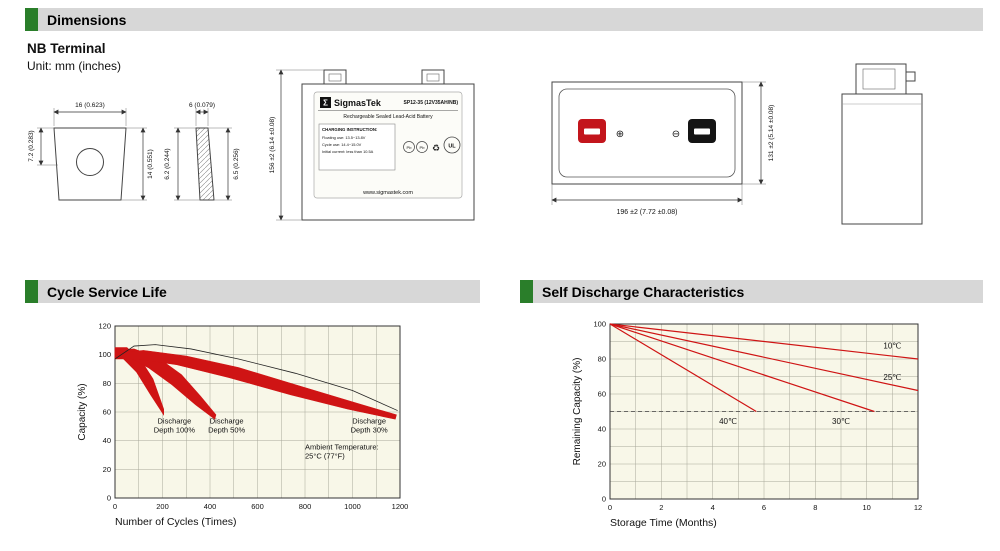 The width and height of the screenshot is (1000, 551). What do you see at coordinates (257, 506) in the screenshot?
I see `x-tick-label: 600` at bounding box center [257, 506].